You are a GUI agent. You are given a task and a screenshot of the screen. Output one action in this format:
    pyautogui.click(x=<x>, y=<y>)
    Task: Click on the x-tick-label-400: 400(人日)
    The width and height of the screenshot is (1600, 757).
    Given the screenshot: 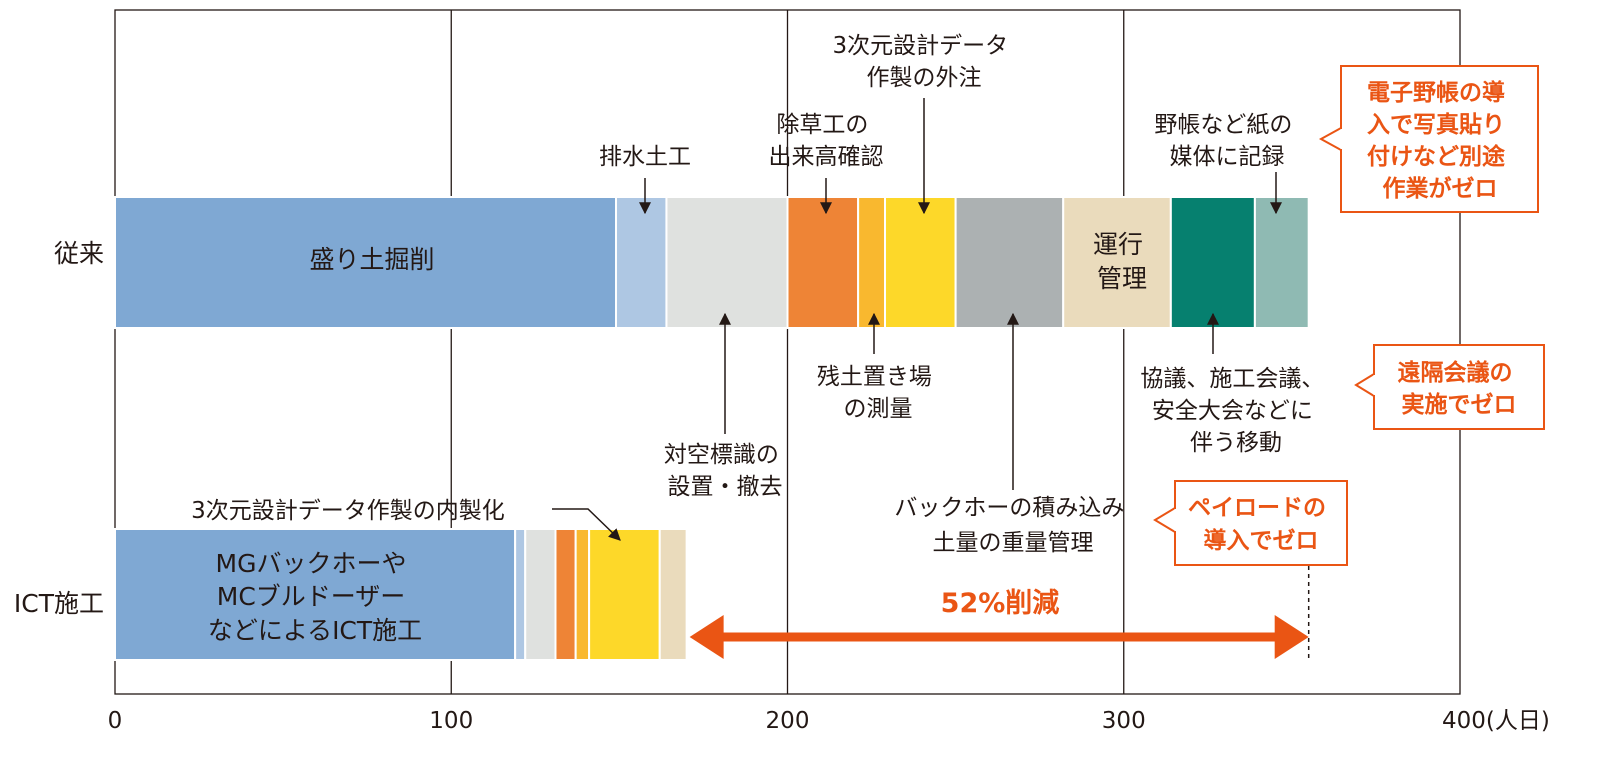 What is the action you would take?
    pyautogui.click(x=1496, y=721)
    